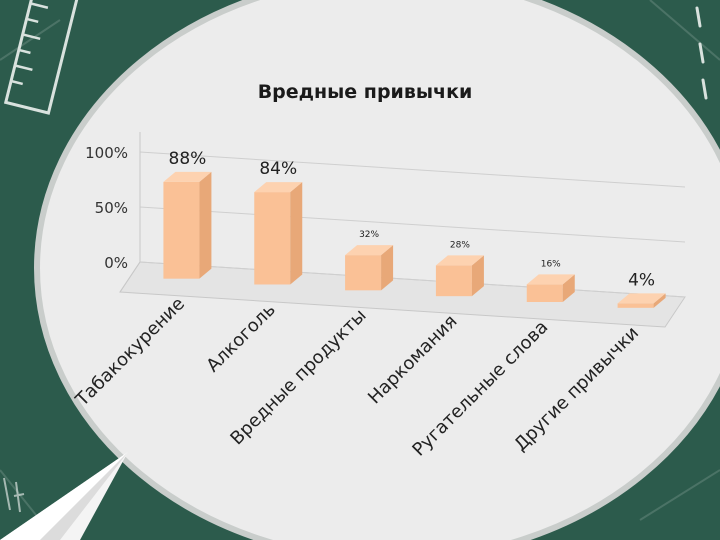 This screenshot has width=720, height=540. What do you see at coordinates (41, 57) in the screenshot?
I see `ruler-icon` at bounding box center [41, 57].